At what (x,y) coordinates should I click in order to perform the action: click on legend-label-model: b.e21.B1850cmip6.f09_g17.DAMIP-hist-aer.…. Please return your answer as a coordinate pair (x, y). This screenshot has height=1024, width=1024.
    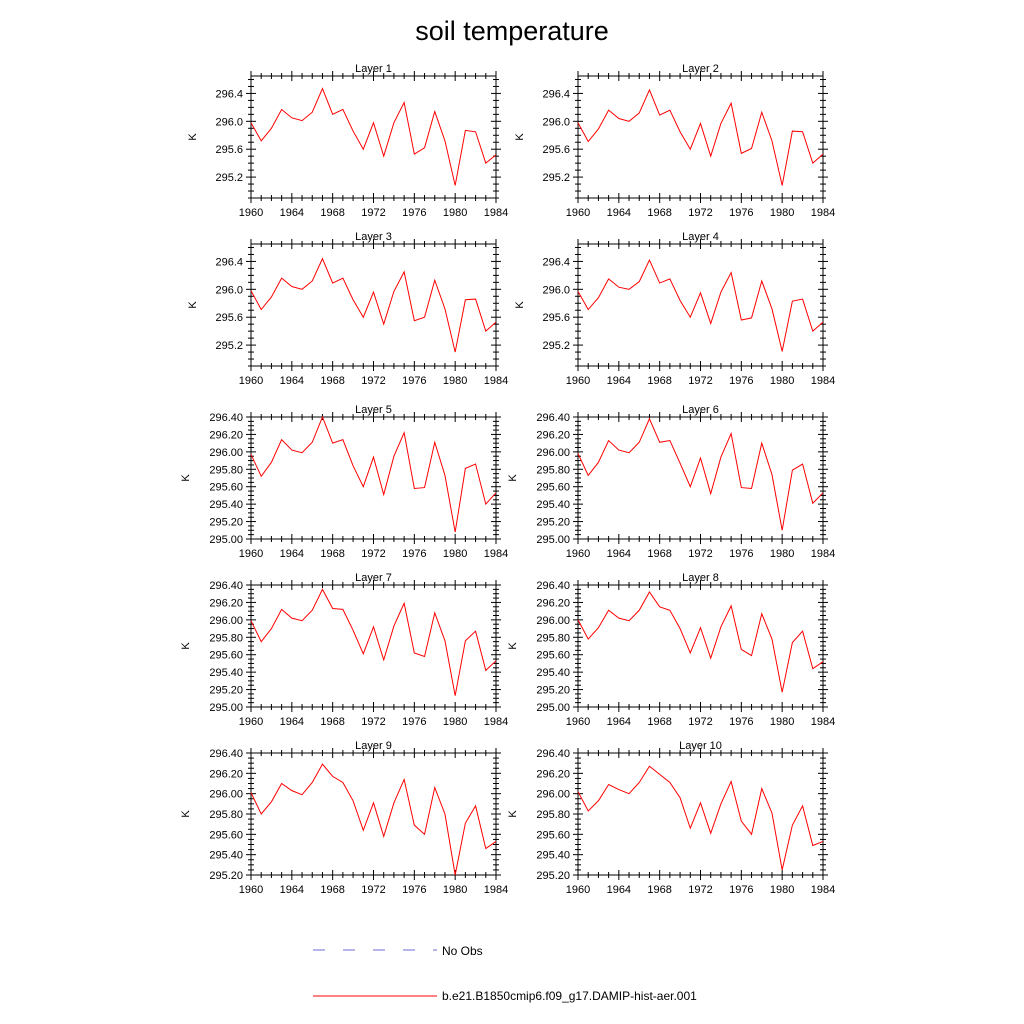
    Looking at the image, I should click on (569, 996).